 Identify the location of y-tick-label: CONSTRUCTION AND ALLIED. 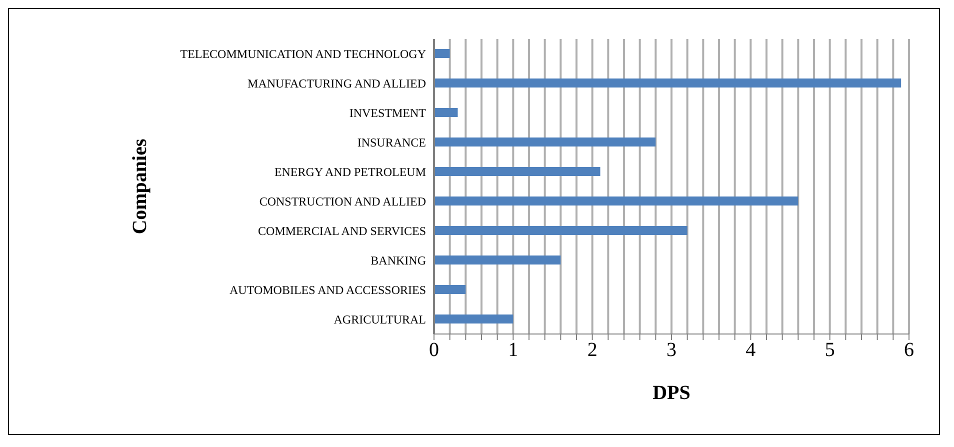
(342, 201).